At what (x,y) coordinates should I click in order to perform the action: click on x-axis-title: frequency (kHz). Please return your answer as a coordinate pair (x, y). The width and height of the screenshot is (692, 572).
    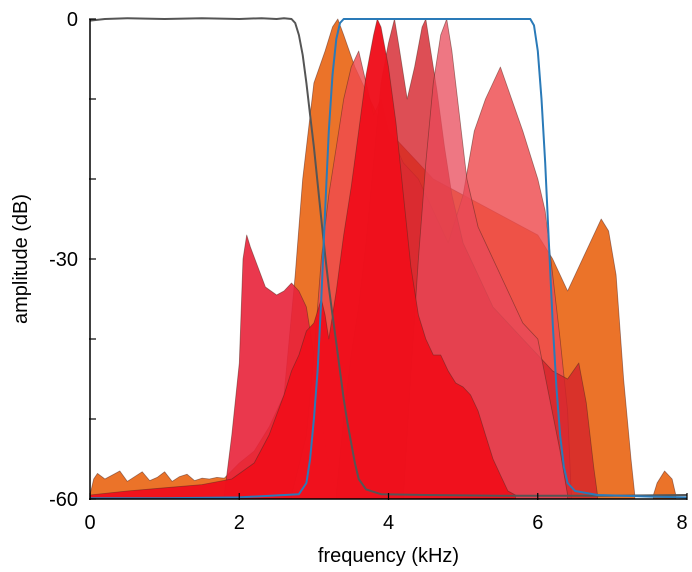
    Looking at the image, I should click on (388, 556).